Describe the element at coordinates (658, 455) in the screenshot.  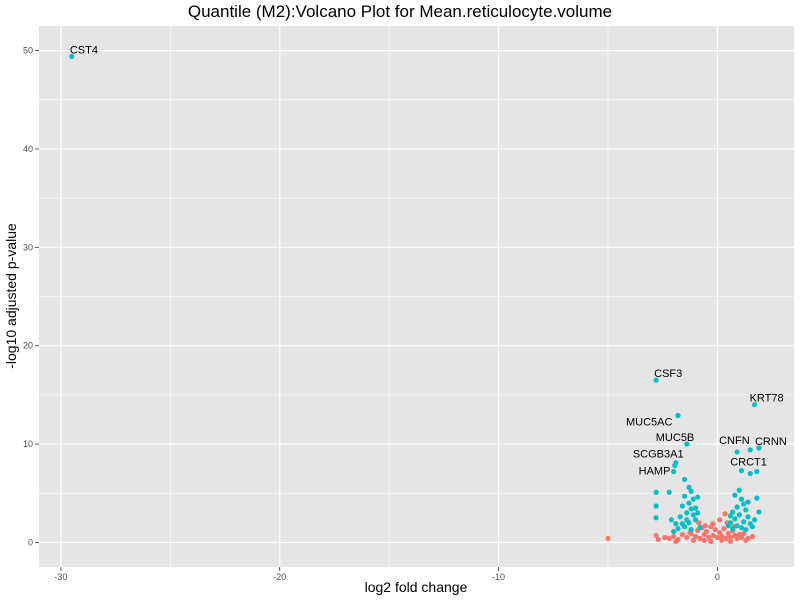
I see `point-label: SCGB3A1` at that location.